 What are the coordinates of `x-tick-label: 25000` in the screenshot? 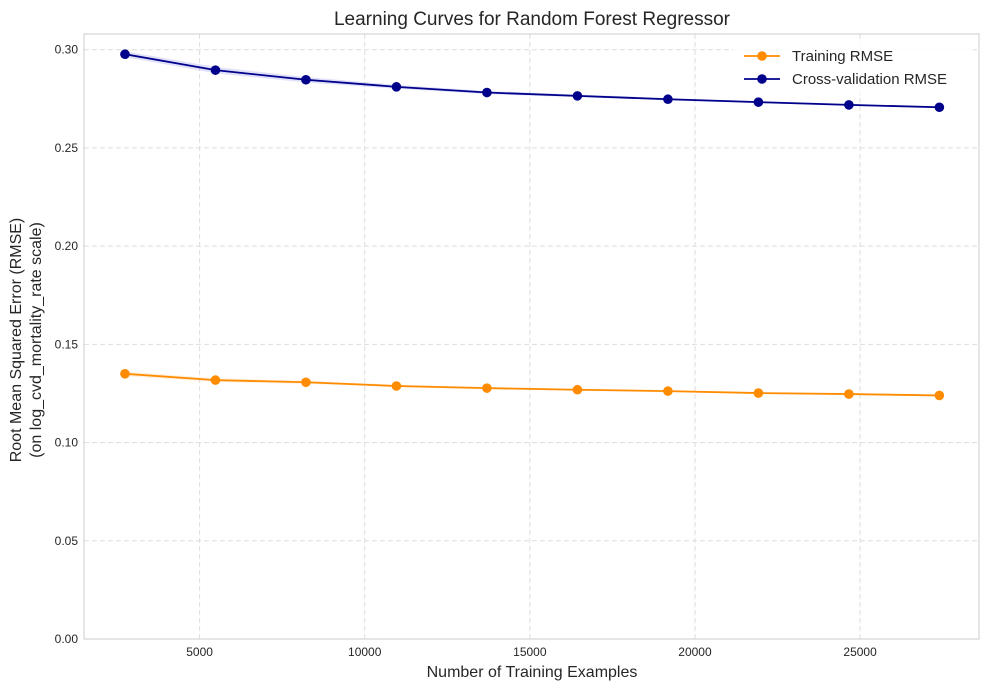 It's located at (860, 652).